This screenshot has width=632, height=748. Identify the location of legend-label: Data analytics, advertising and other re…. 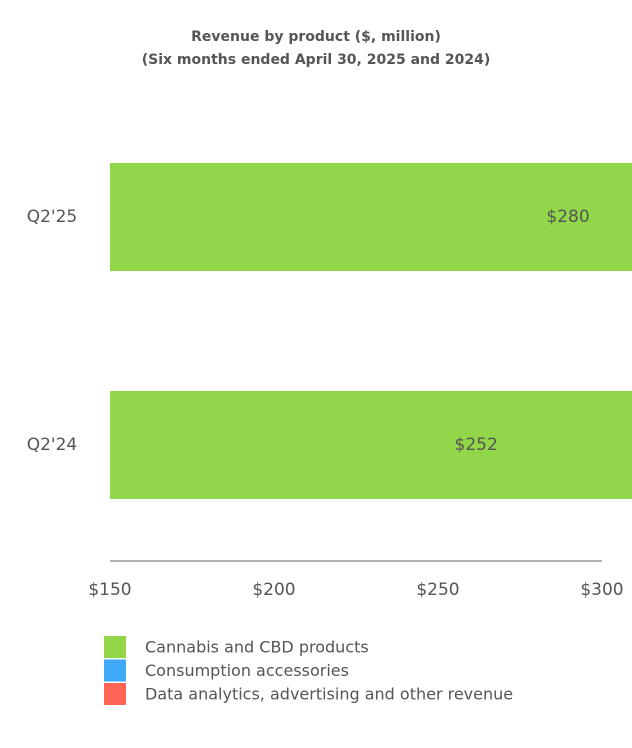
(329, 694).